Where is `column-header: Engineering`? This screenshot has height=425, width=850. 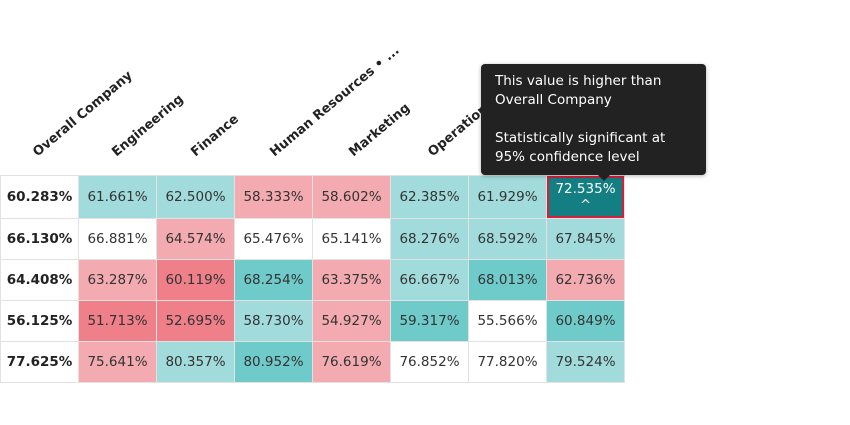
column-header: Engineering is located at coordinates (148, 125).